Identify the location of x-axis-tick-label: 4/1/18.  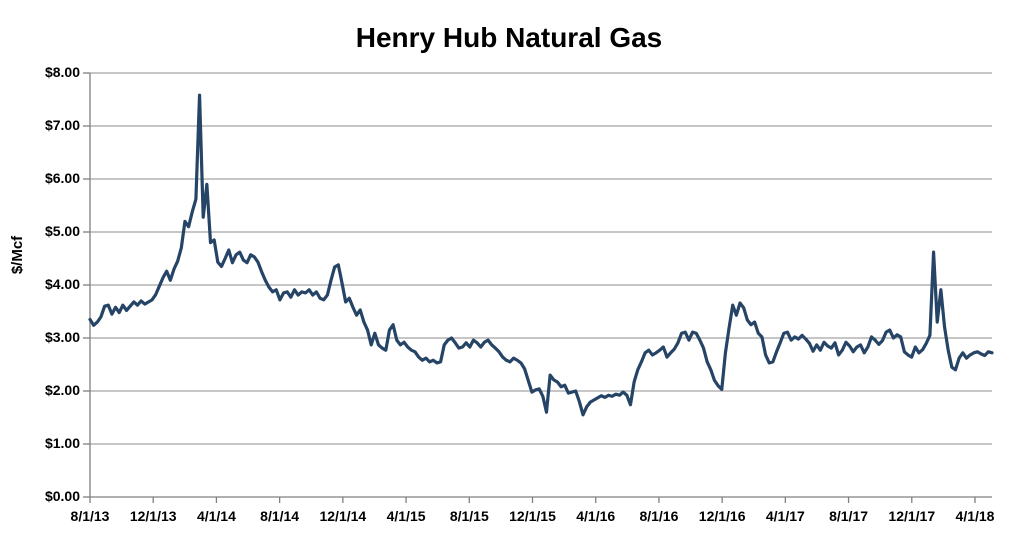
(975, 516).